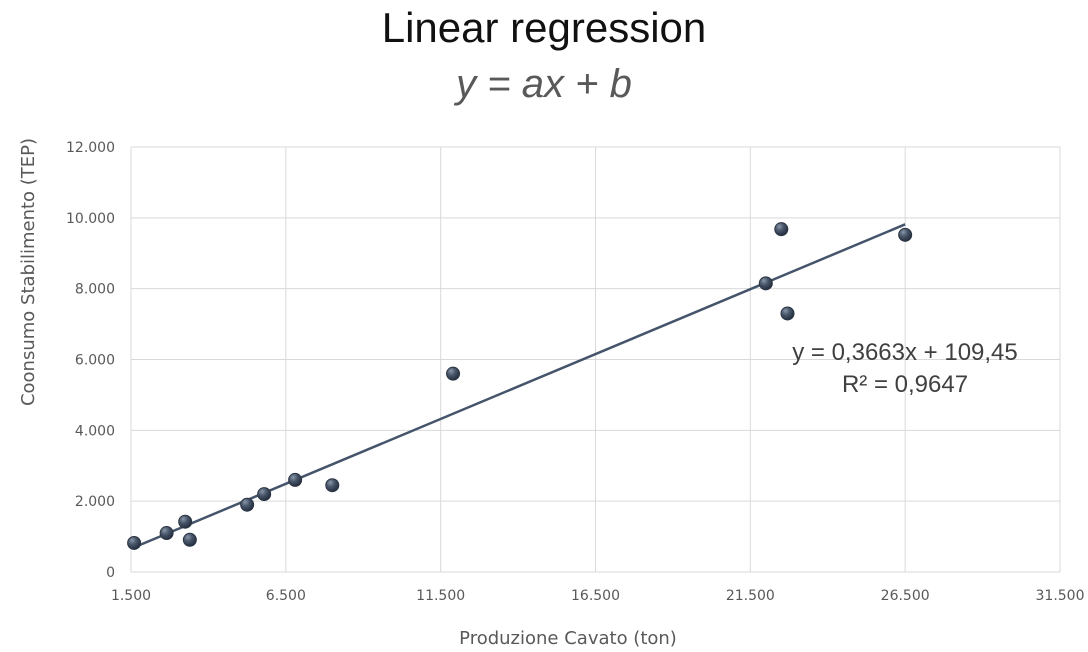  Describe the element at coordinates (90, 148) in the screenshot. I see `y-tick-label: 12.000` at that location.